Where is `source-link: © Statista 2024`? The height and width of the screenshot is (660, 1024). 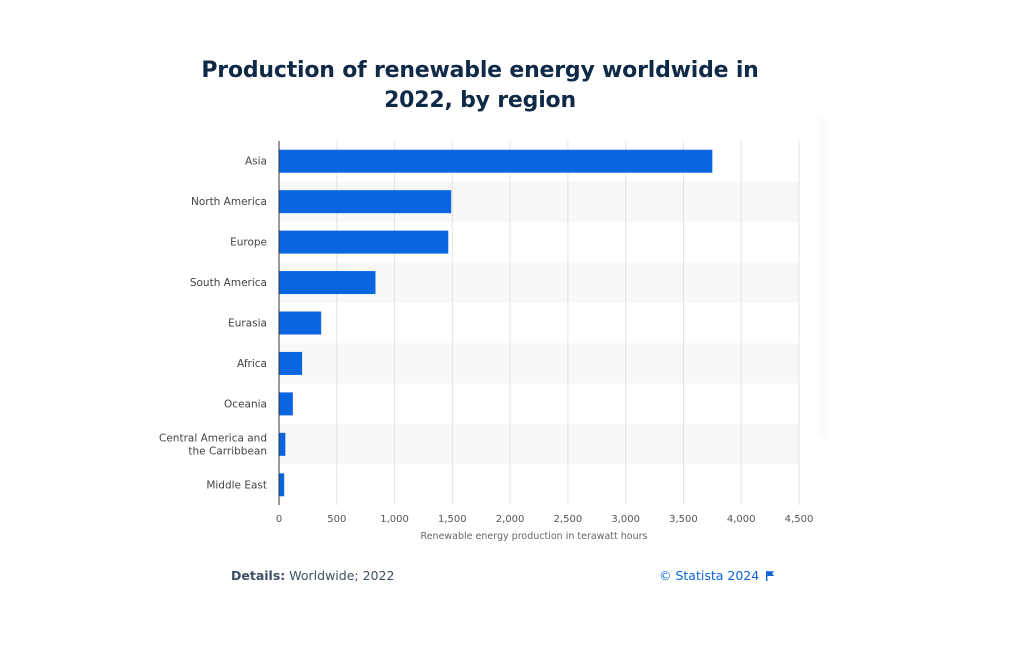
source-link: © Statista 2024 is located at coordinates (717, 575).